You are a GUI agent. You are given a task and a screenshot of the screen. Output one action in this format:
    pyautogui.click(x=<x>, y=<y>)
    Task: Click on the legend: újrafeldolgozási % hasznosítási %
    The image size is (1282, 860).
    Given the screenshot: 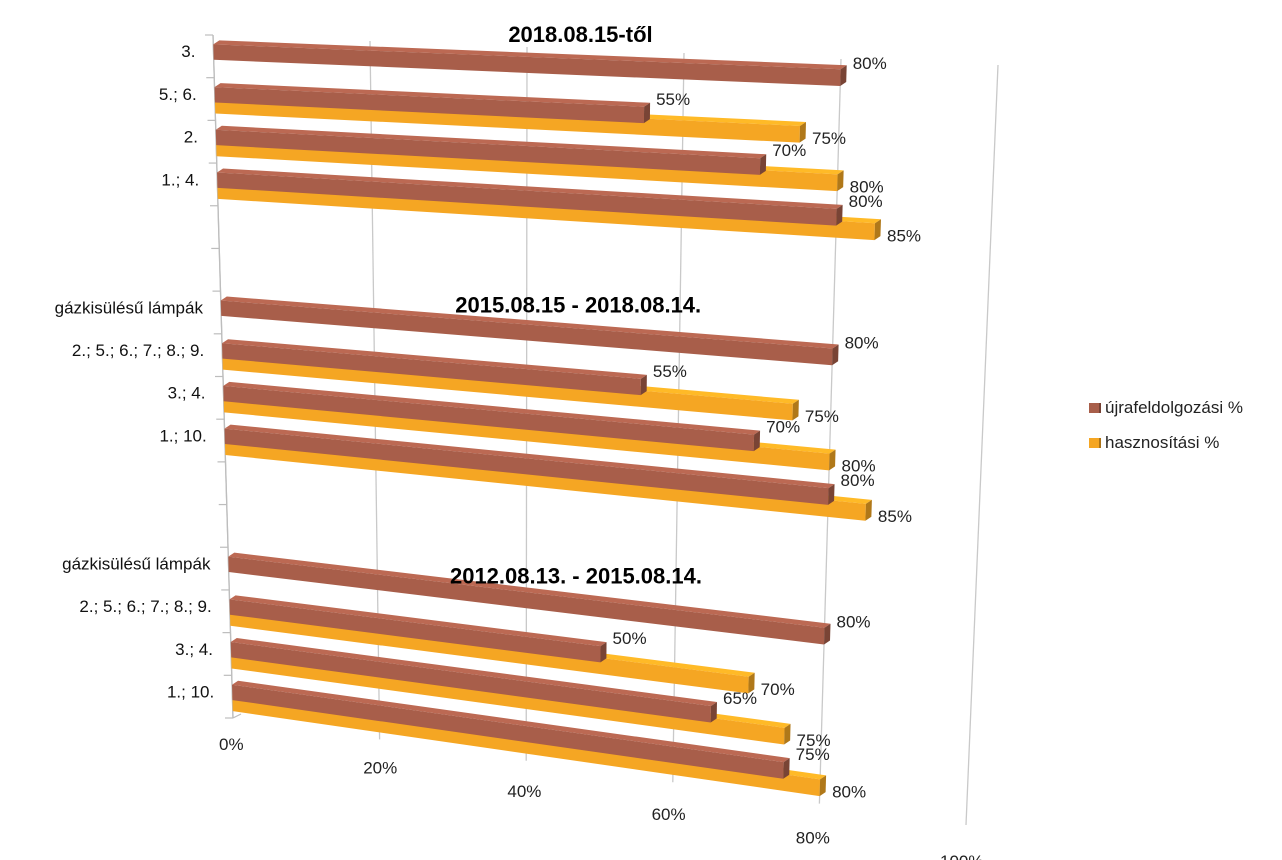 What is the action you would take?
    pyautogui.click(x=1166, y=425)
    